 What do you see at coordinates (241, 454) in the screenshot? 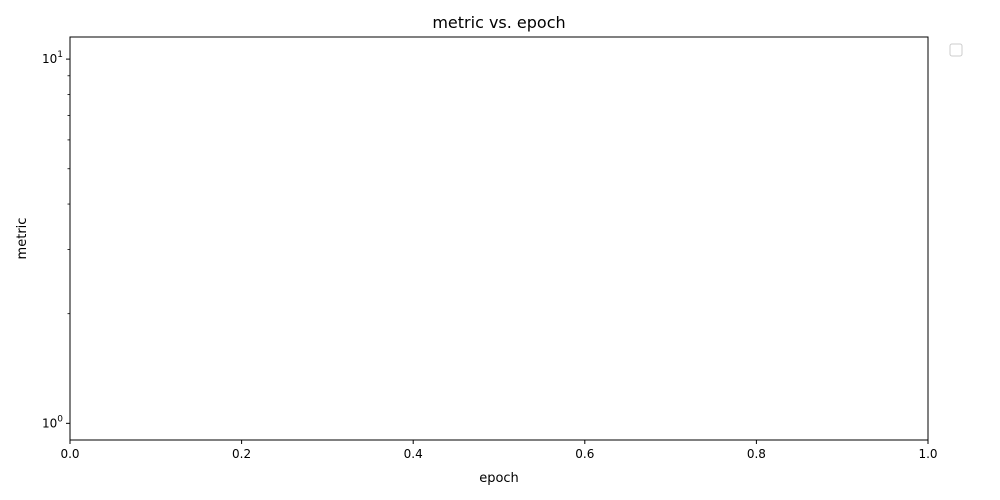
I see `x-tick-label: 0.2` at bounding box center [241, 454].